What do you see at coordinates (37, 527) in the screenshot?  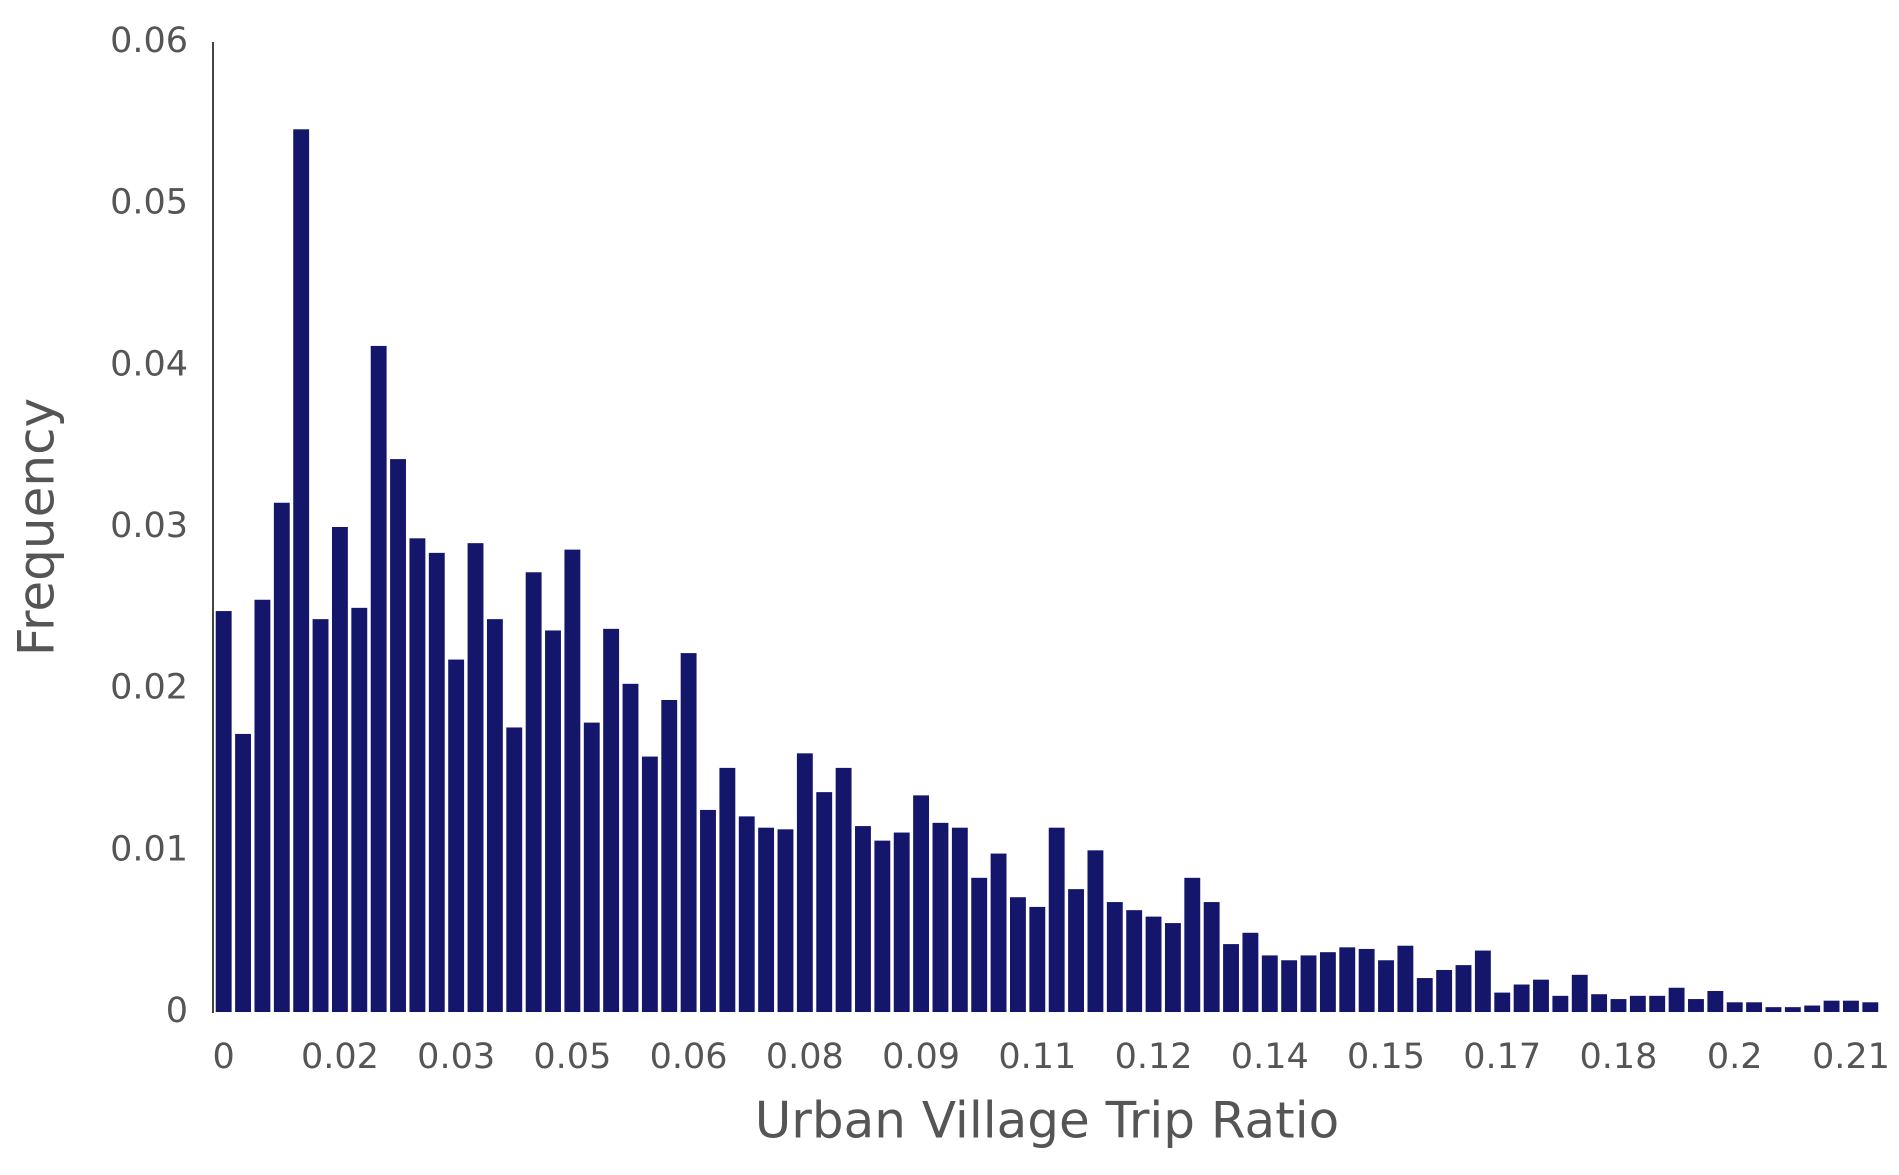 I see `y-axis-title: Frequency` at bounding box center [37, 527].